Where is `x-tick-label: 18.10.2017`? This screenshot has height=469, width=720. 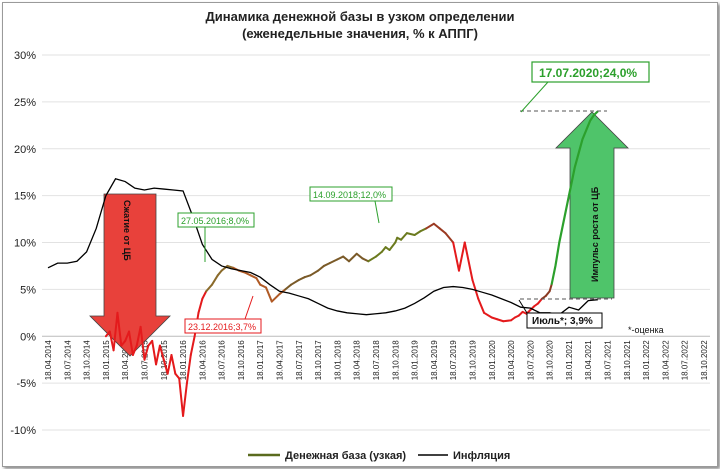 x-tick-label: 18.10.2017 is located at coordinates (318, 360).